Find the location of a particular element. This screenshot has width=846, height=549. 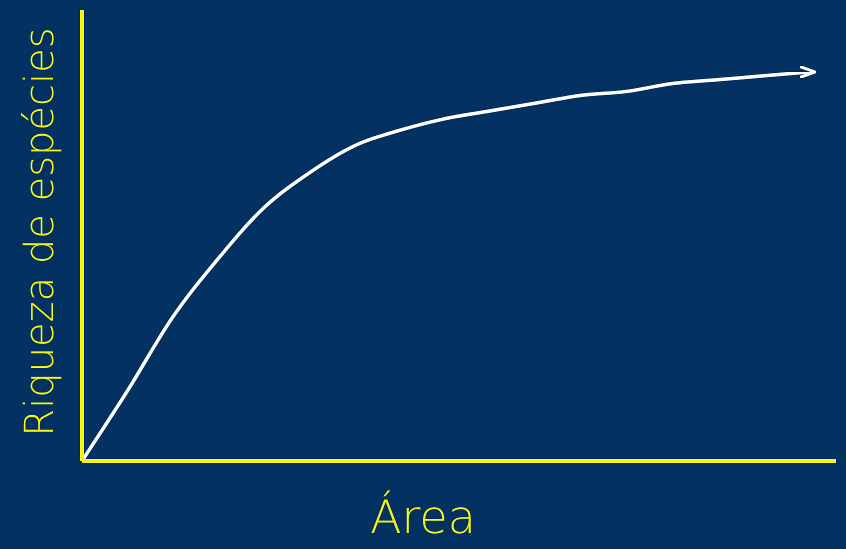

y-axis-title: Riqueza de espécies is located at coordinates (40, 232).